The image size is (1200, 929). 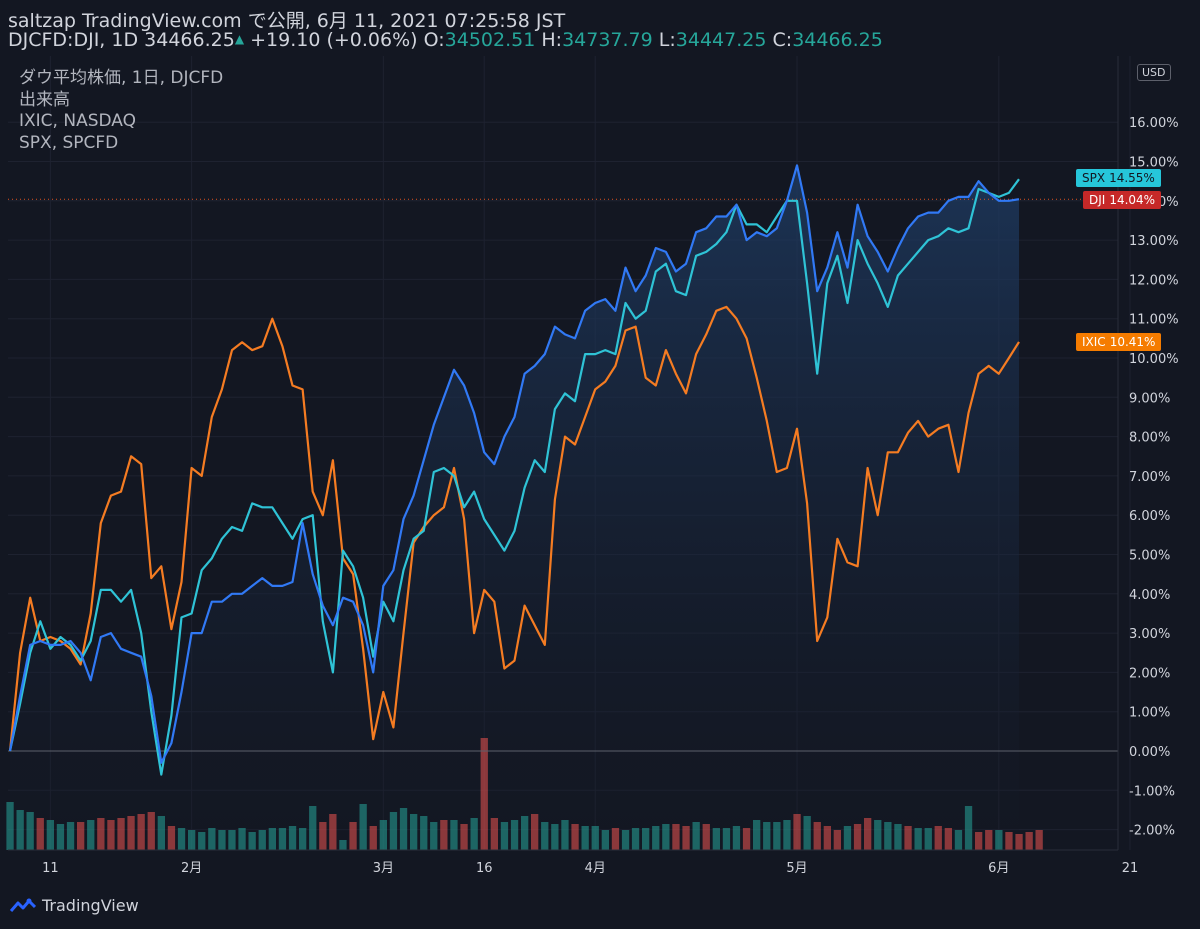 What do you see at coordinates (998, 868) in the screenshot?
I see `x-tick-label: 6月` at bounding box center [998, 868].